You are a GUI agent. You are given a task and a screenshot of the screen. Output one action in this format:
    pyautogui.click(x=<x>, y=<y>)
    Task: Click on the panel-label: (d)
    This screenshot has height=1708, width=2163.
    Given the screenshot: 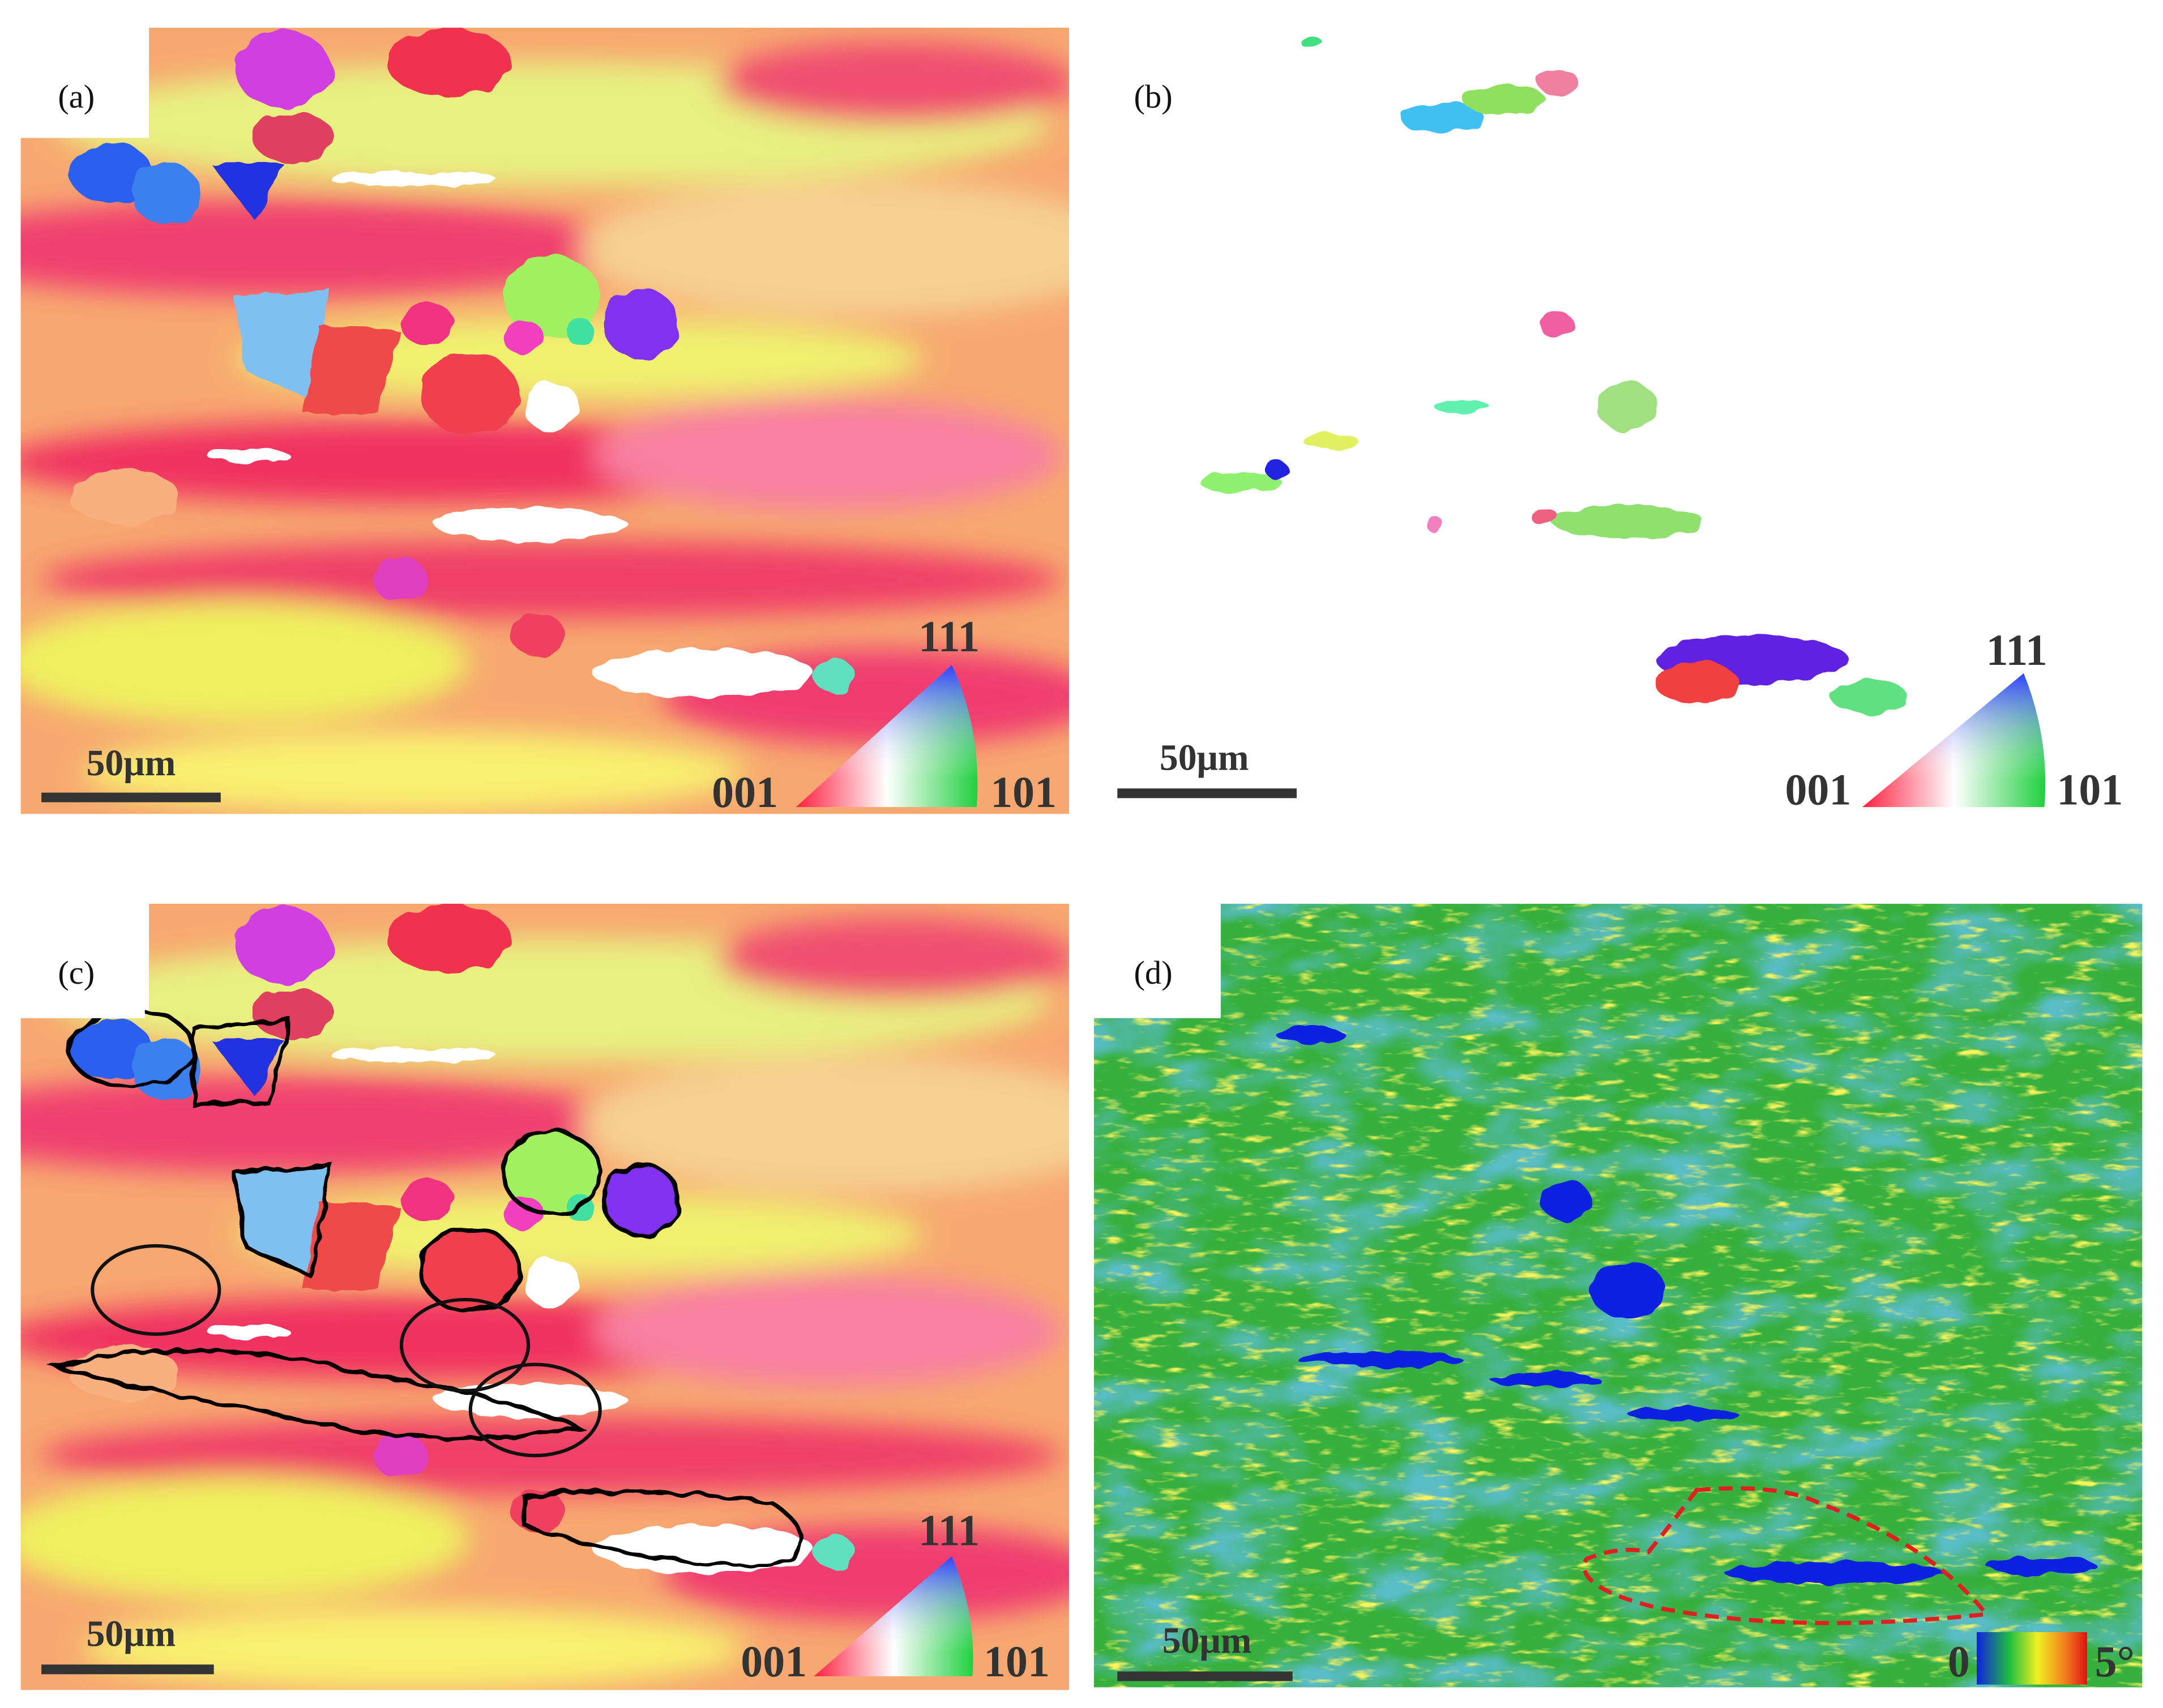 What is the action you would take?
    pyautogui.click(x=1153, y=972)
    